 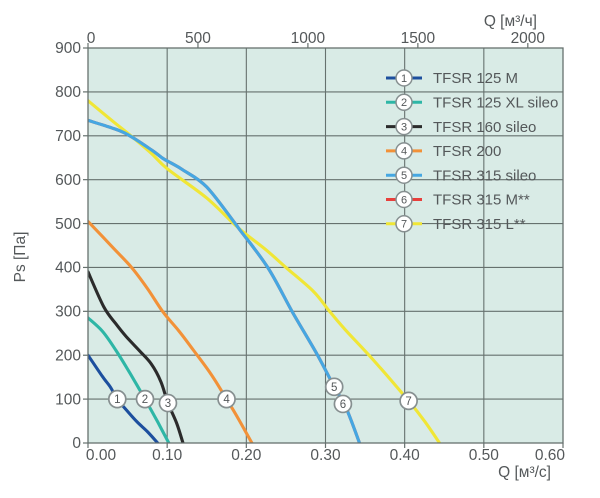 I want to click on bottom-tick-label: 0.00, so click(x=101, y=455).